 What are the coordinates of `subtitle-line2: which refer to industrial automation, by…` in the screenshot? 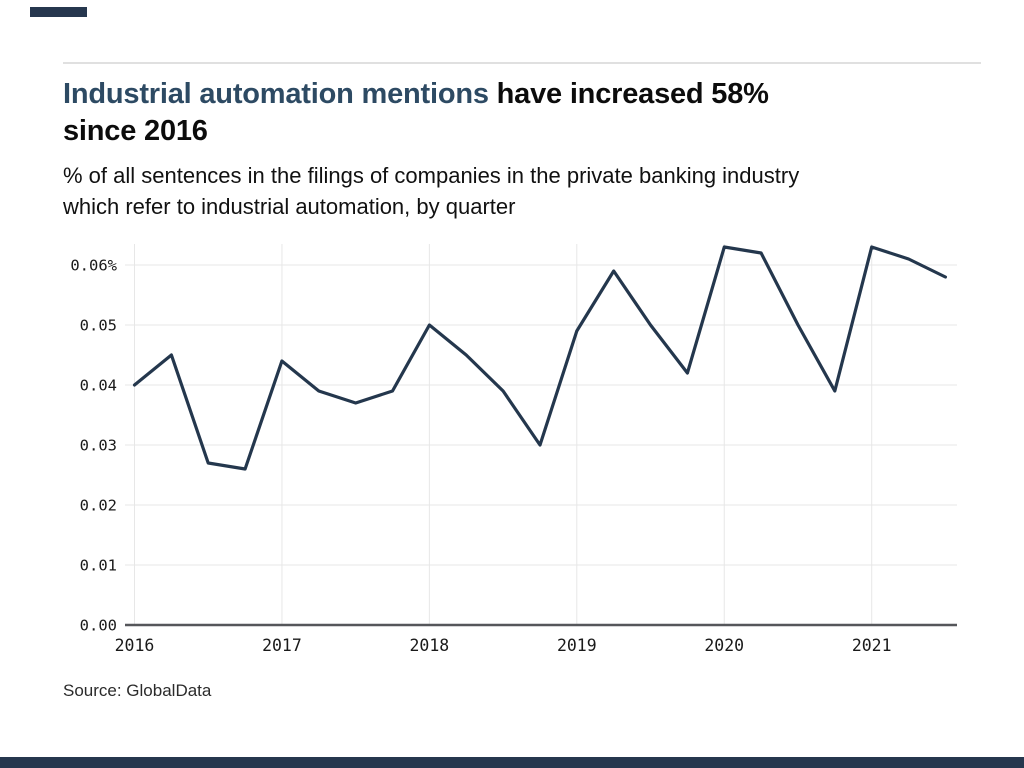 It's located at (289, 206).